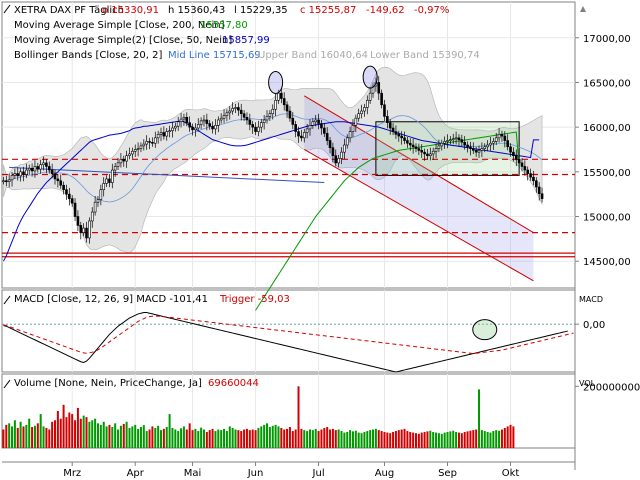  I want to click on legend-ohlc-value: h 15360,43, so click(196, 10).